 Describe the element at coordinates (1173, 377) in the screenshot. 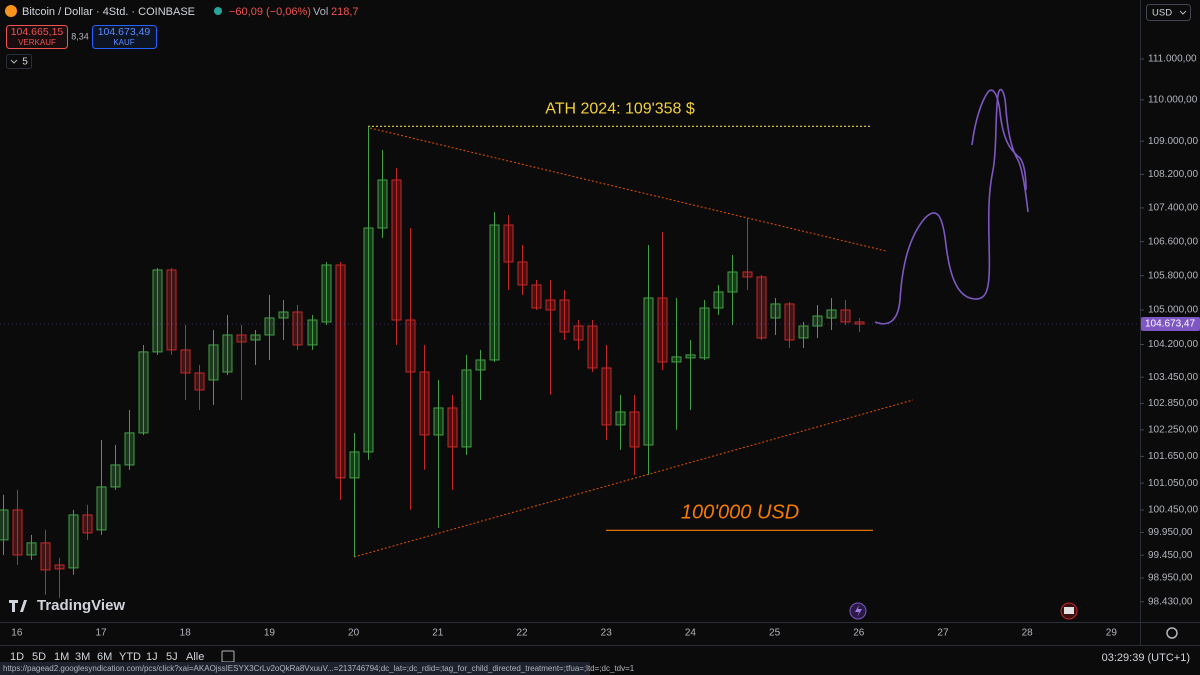

I see `y-tick-label: 103.450,00` at that location.